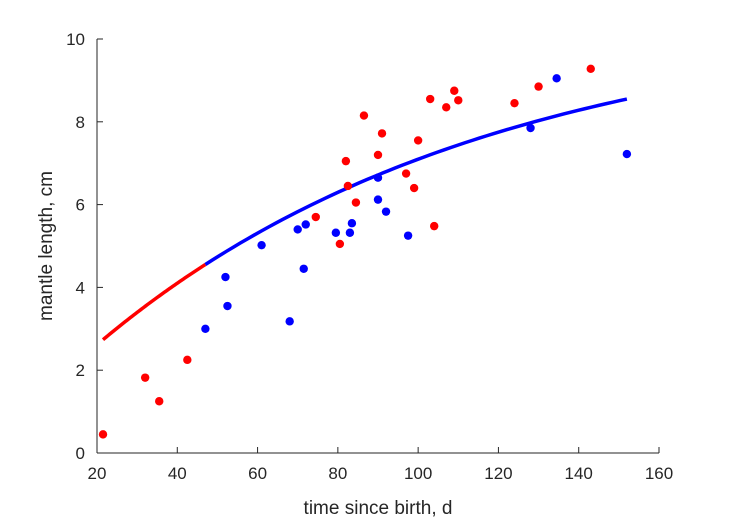  Describe the element at coordinates (579, 473) in the screenshot. I see `x-tick-label: 140` at that location.